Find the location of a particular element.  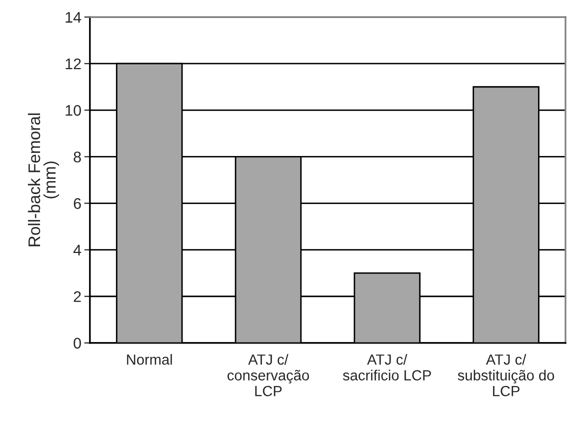

y-tick-label: 0 is located at coordinates (77, 343).